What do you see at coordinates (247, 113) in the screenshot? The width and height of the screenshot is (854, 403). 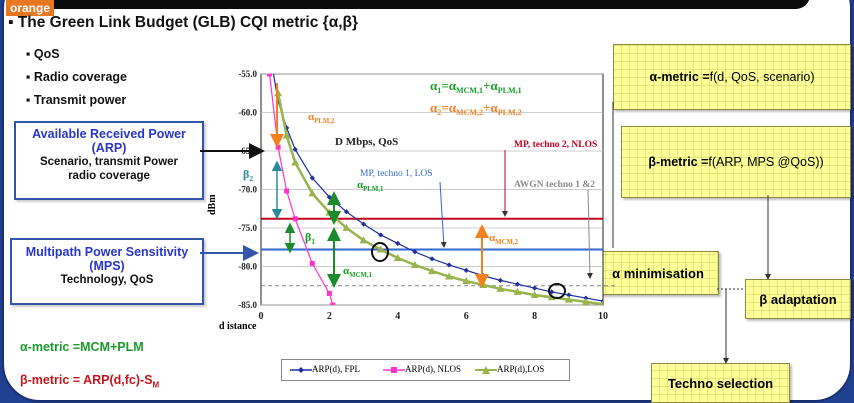 I see `y-tick-label: -60.0` at bounding box center [247, 113].